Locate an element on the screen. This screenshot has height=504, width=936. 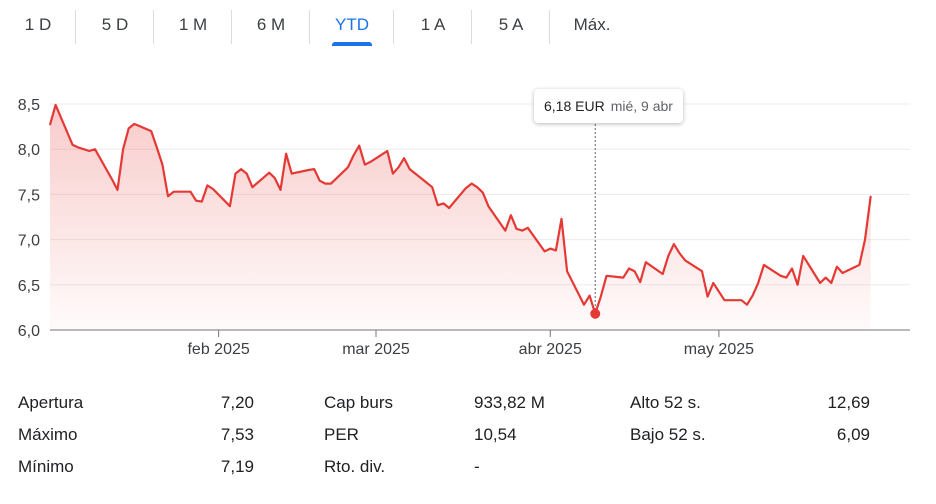
stat-label-52w-low: Bajo 52 s. is located at coordinates (668, 434).